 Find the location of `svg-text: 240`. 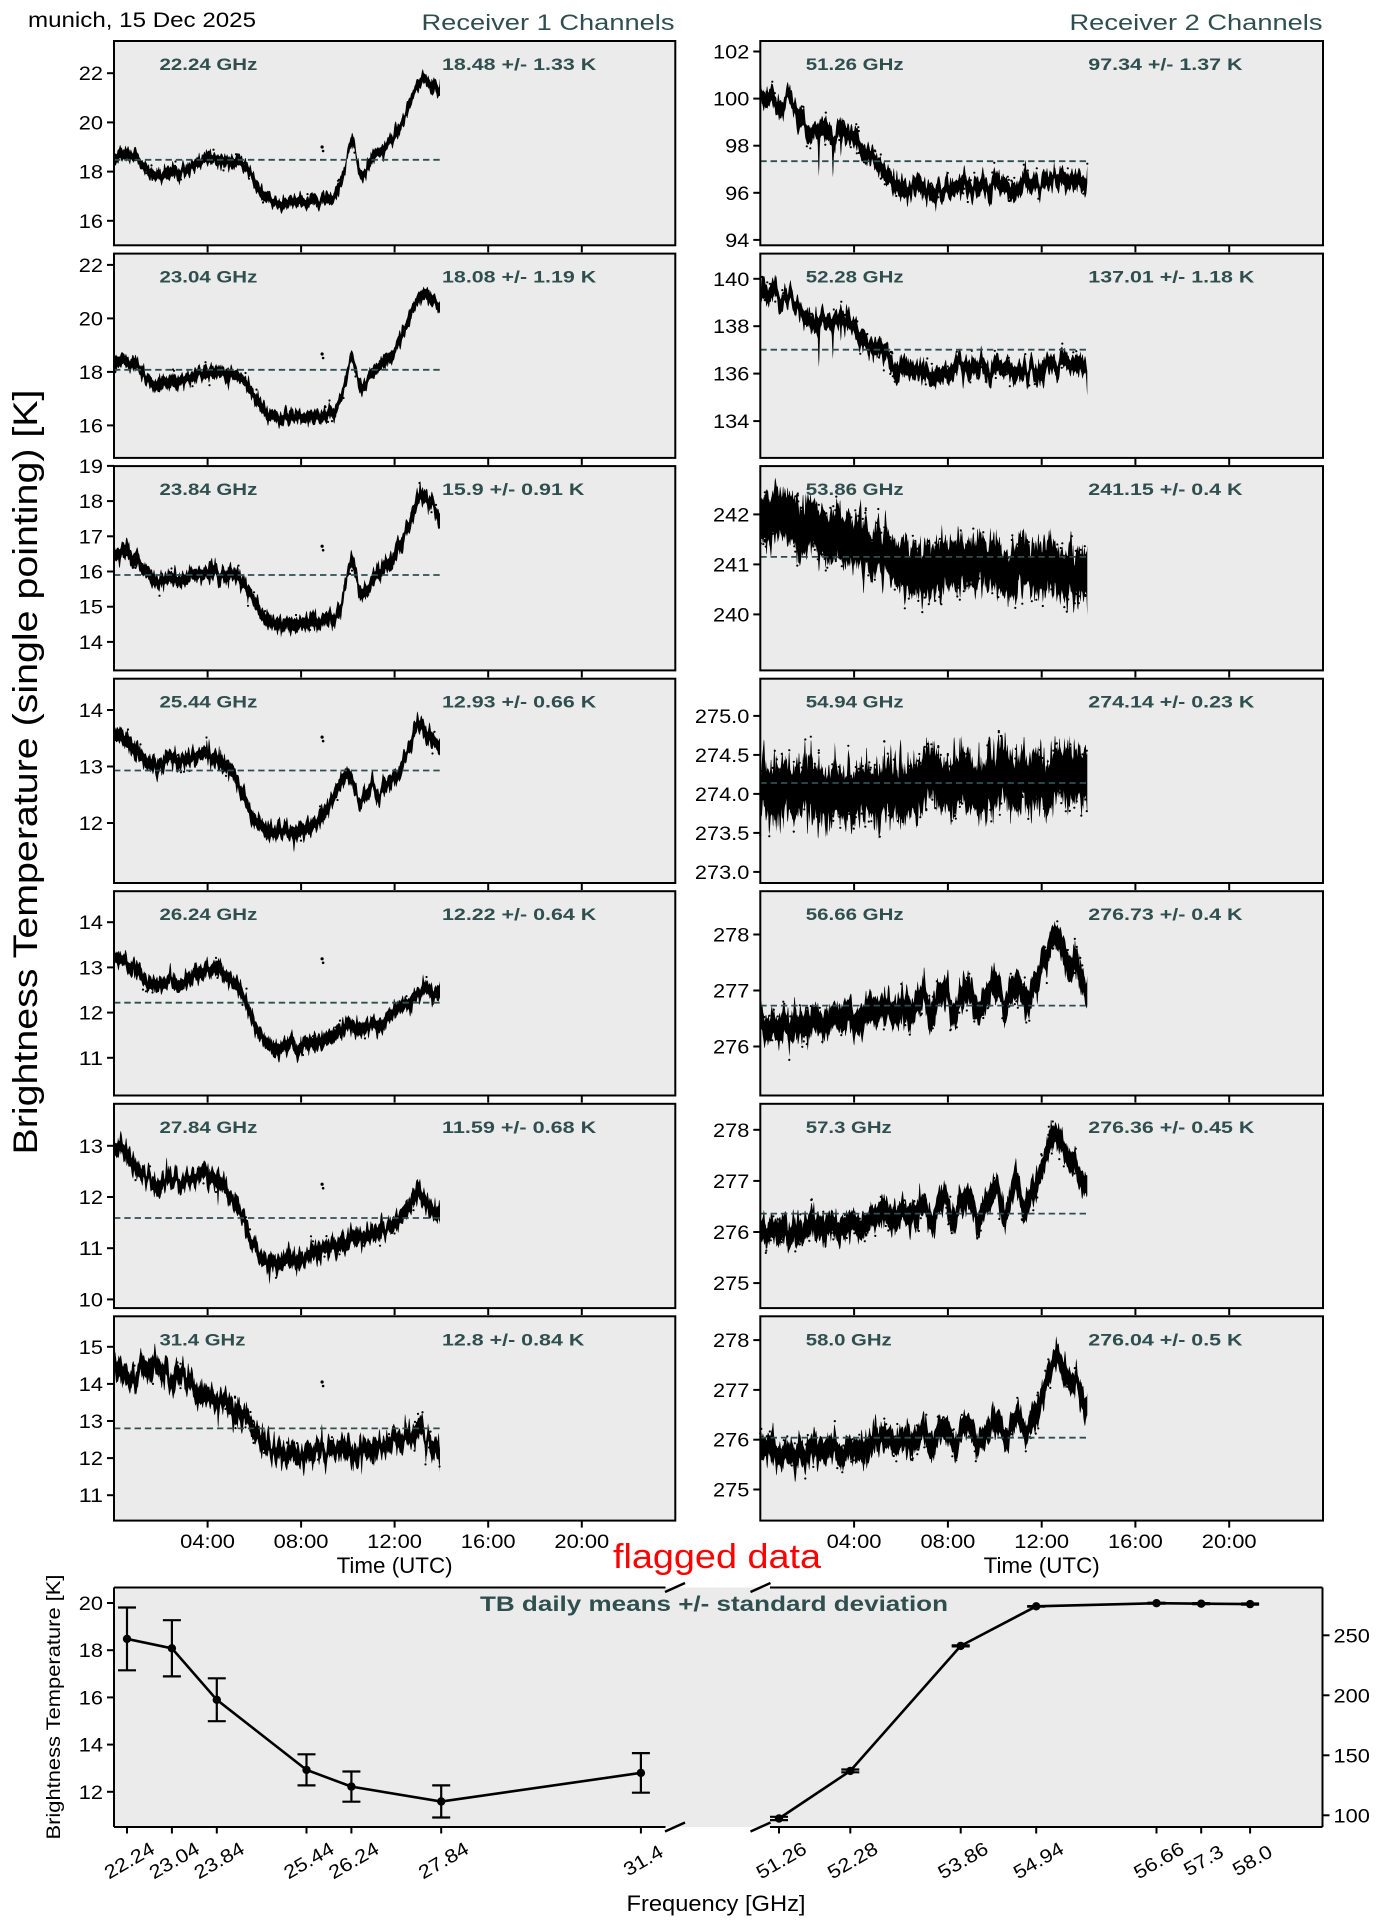

svg-text: 240 is located at coordinates (731, 615).